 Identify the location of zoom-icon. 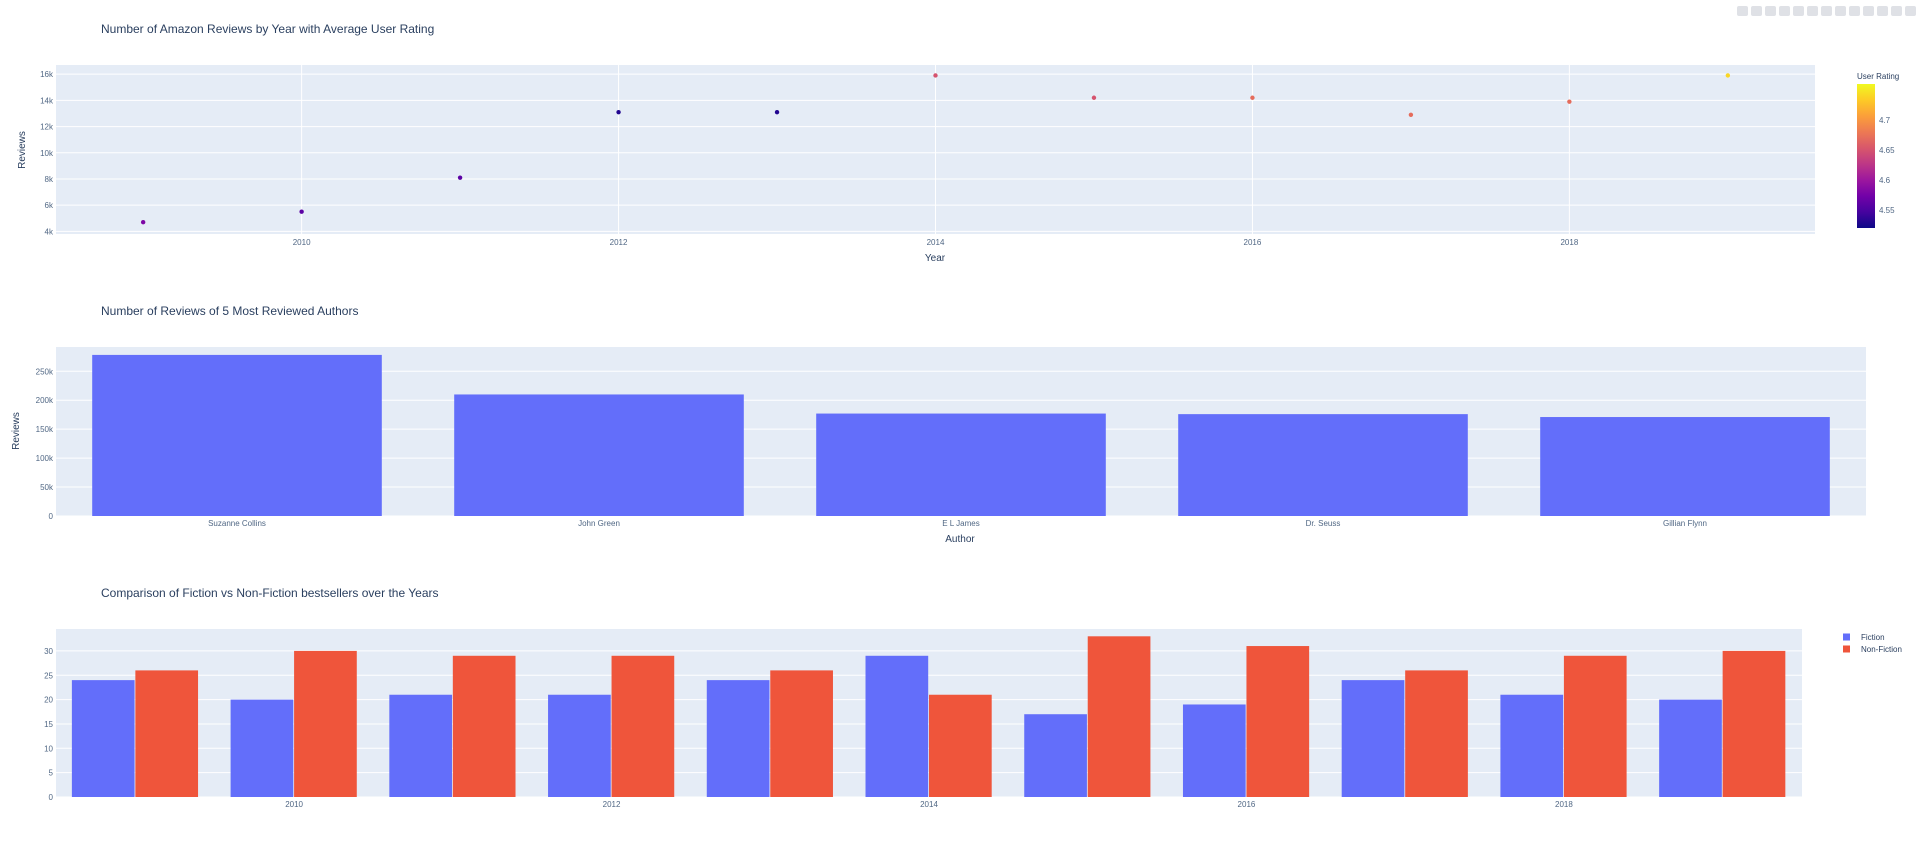
(1756, 11).